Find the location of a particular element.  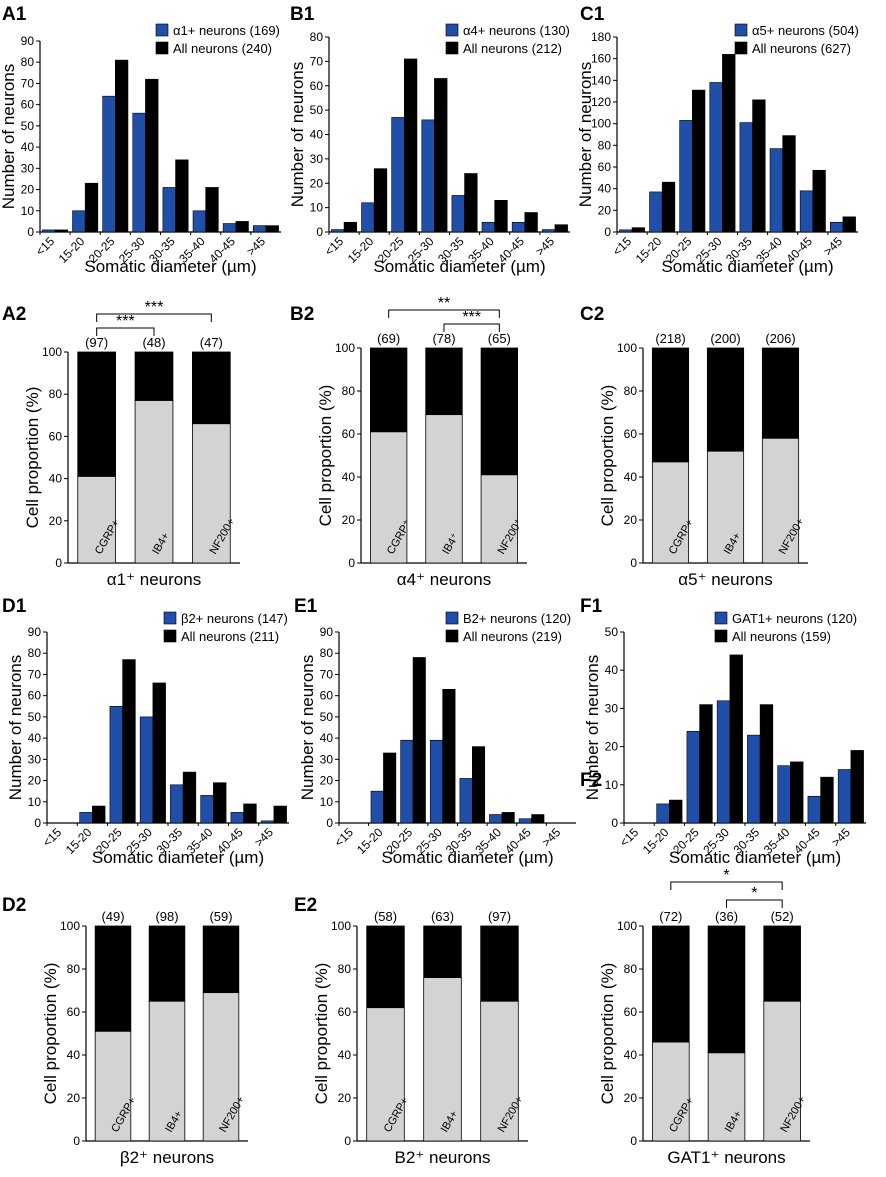

significance-label: ** is located at coordinates (444, 303).